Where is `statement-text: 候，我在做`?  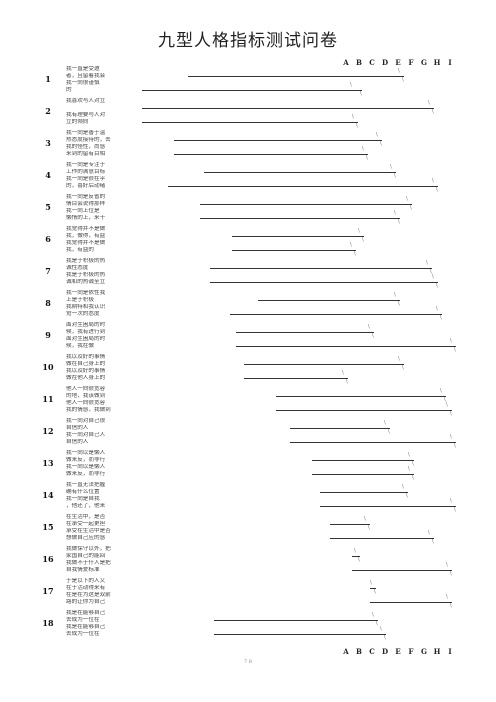
statement-text: 候，我在做 is located at coordinates (80, 346).